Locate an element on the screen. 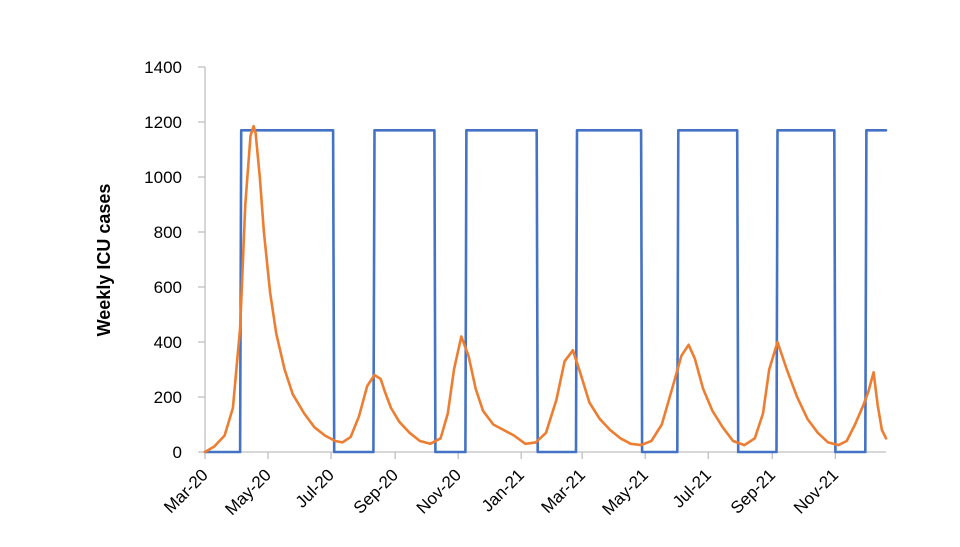 The image size is (960, 547). x-tick-label: Mar-20 is located at coordinates (186, 491).